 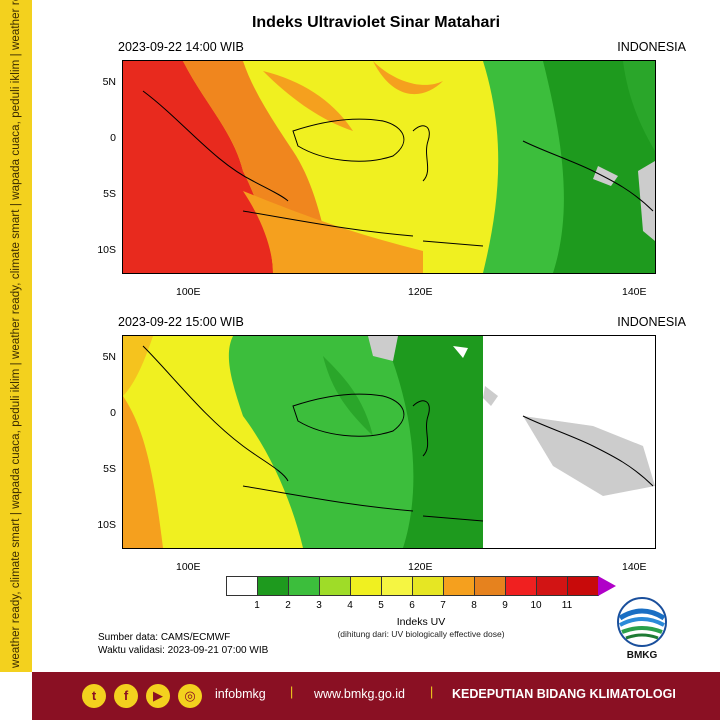 What do you see at coordinates (642, 622) in the screenshot?
I see `bmkg-emblem-icon` at bounding box center [642, 622].